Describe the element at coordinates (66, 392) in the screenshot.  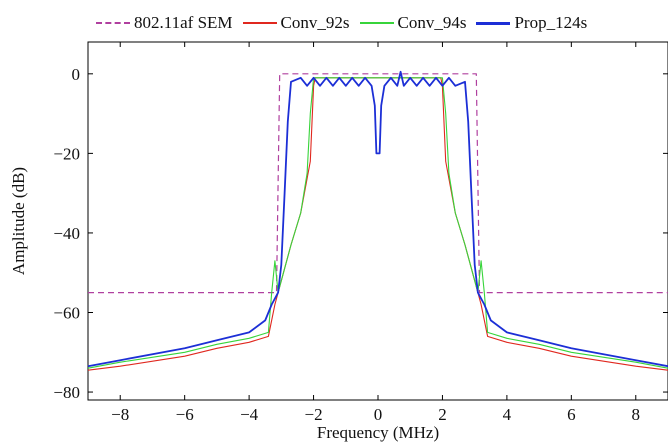
I see `y-tick-label: −80` at that location.